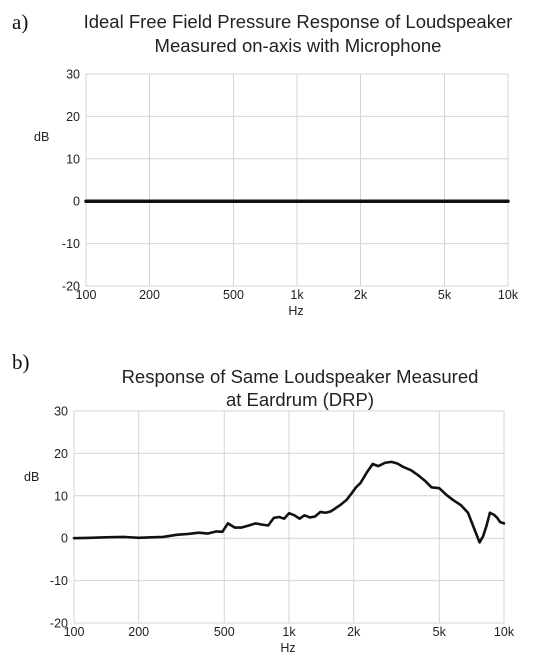 The height and width of the screenshot is (669, 560). Describe the element at coordinates (20, 22) in the screenshot. I see `panel-a-letter: a)` at that location.